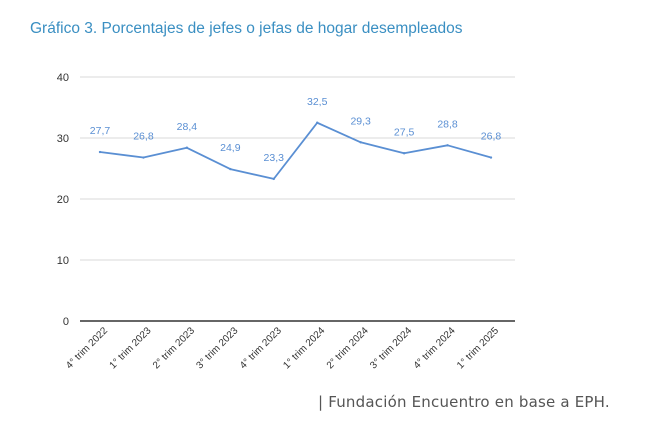 The image size is (650, 428). What do you see at coordinates (63, 139) in the screenshot?
I see `y-tick-label: 30` at bounding box center [63, 139].